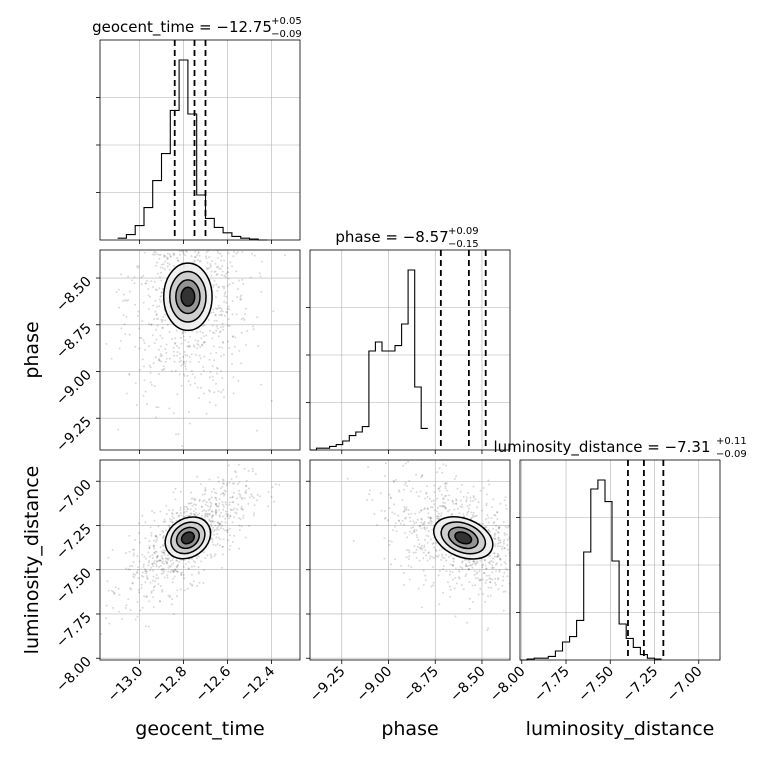  I want to click on x-axis-label-geocent_time: geocent_time, so click(199, 729).